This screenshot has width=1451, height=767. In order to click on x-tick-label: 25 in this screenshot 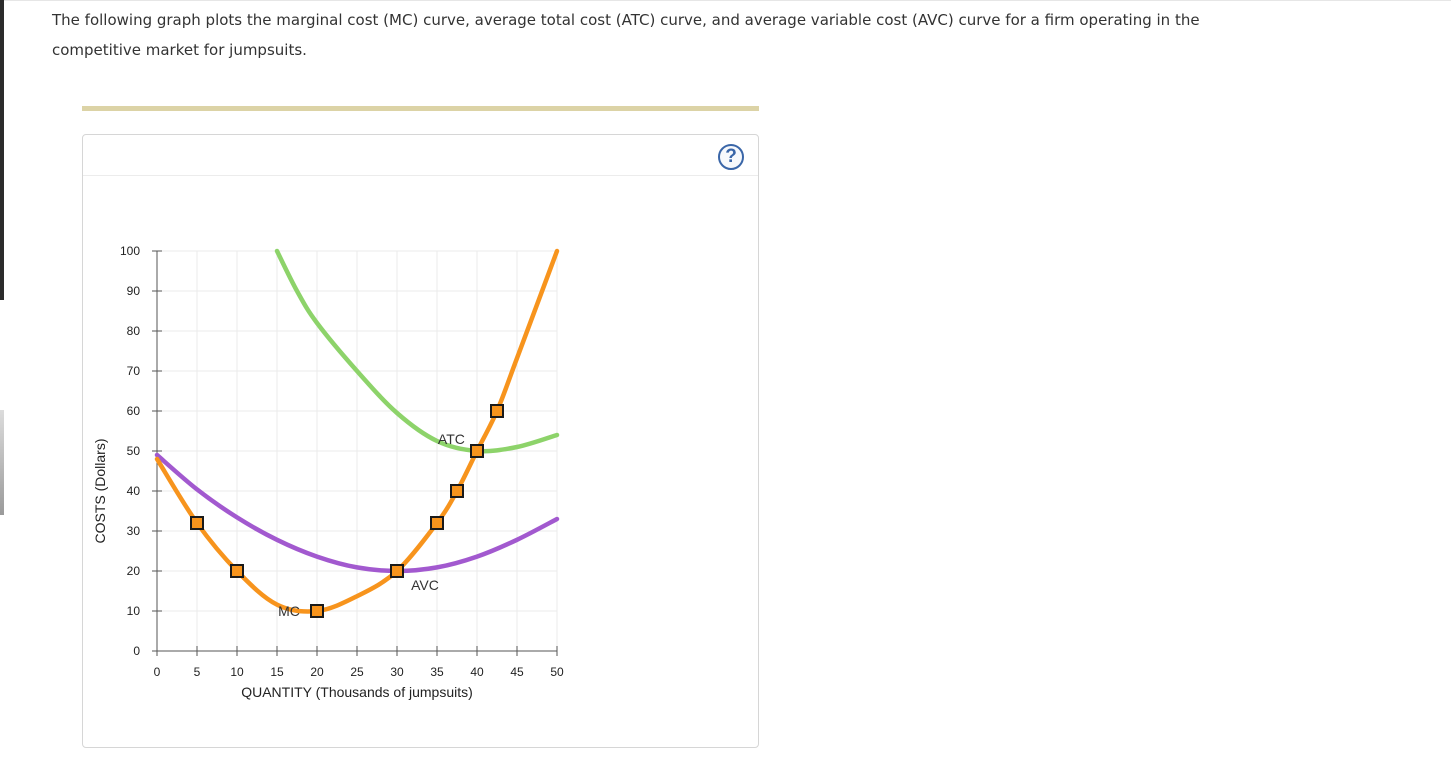, I will do `click(357, 672)`.